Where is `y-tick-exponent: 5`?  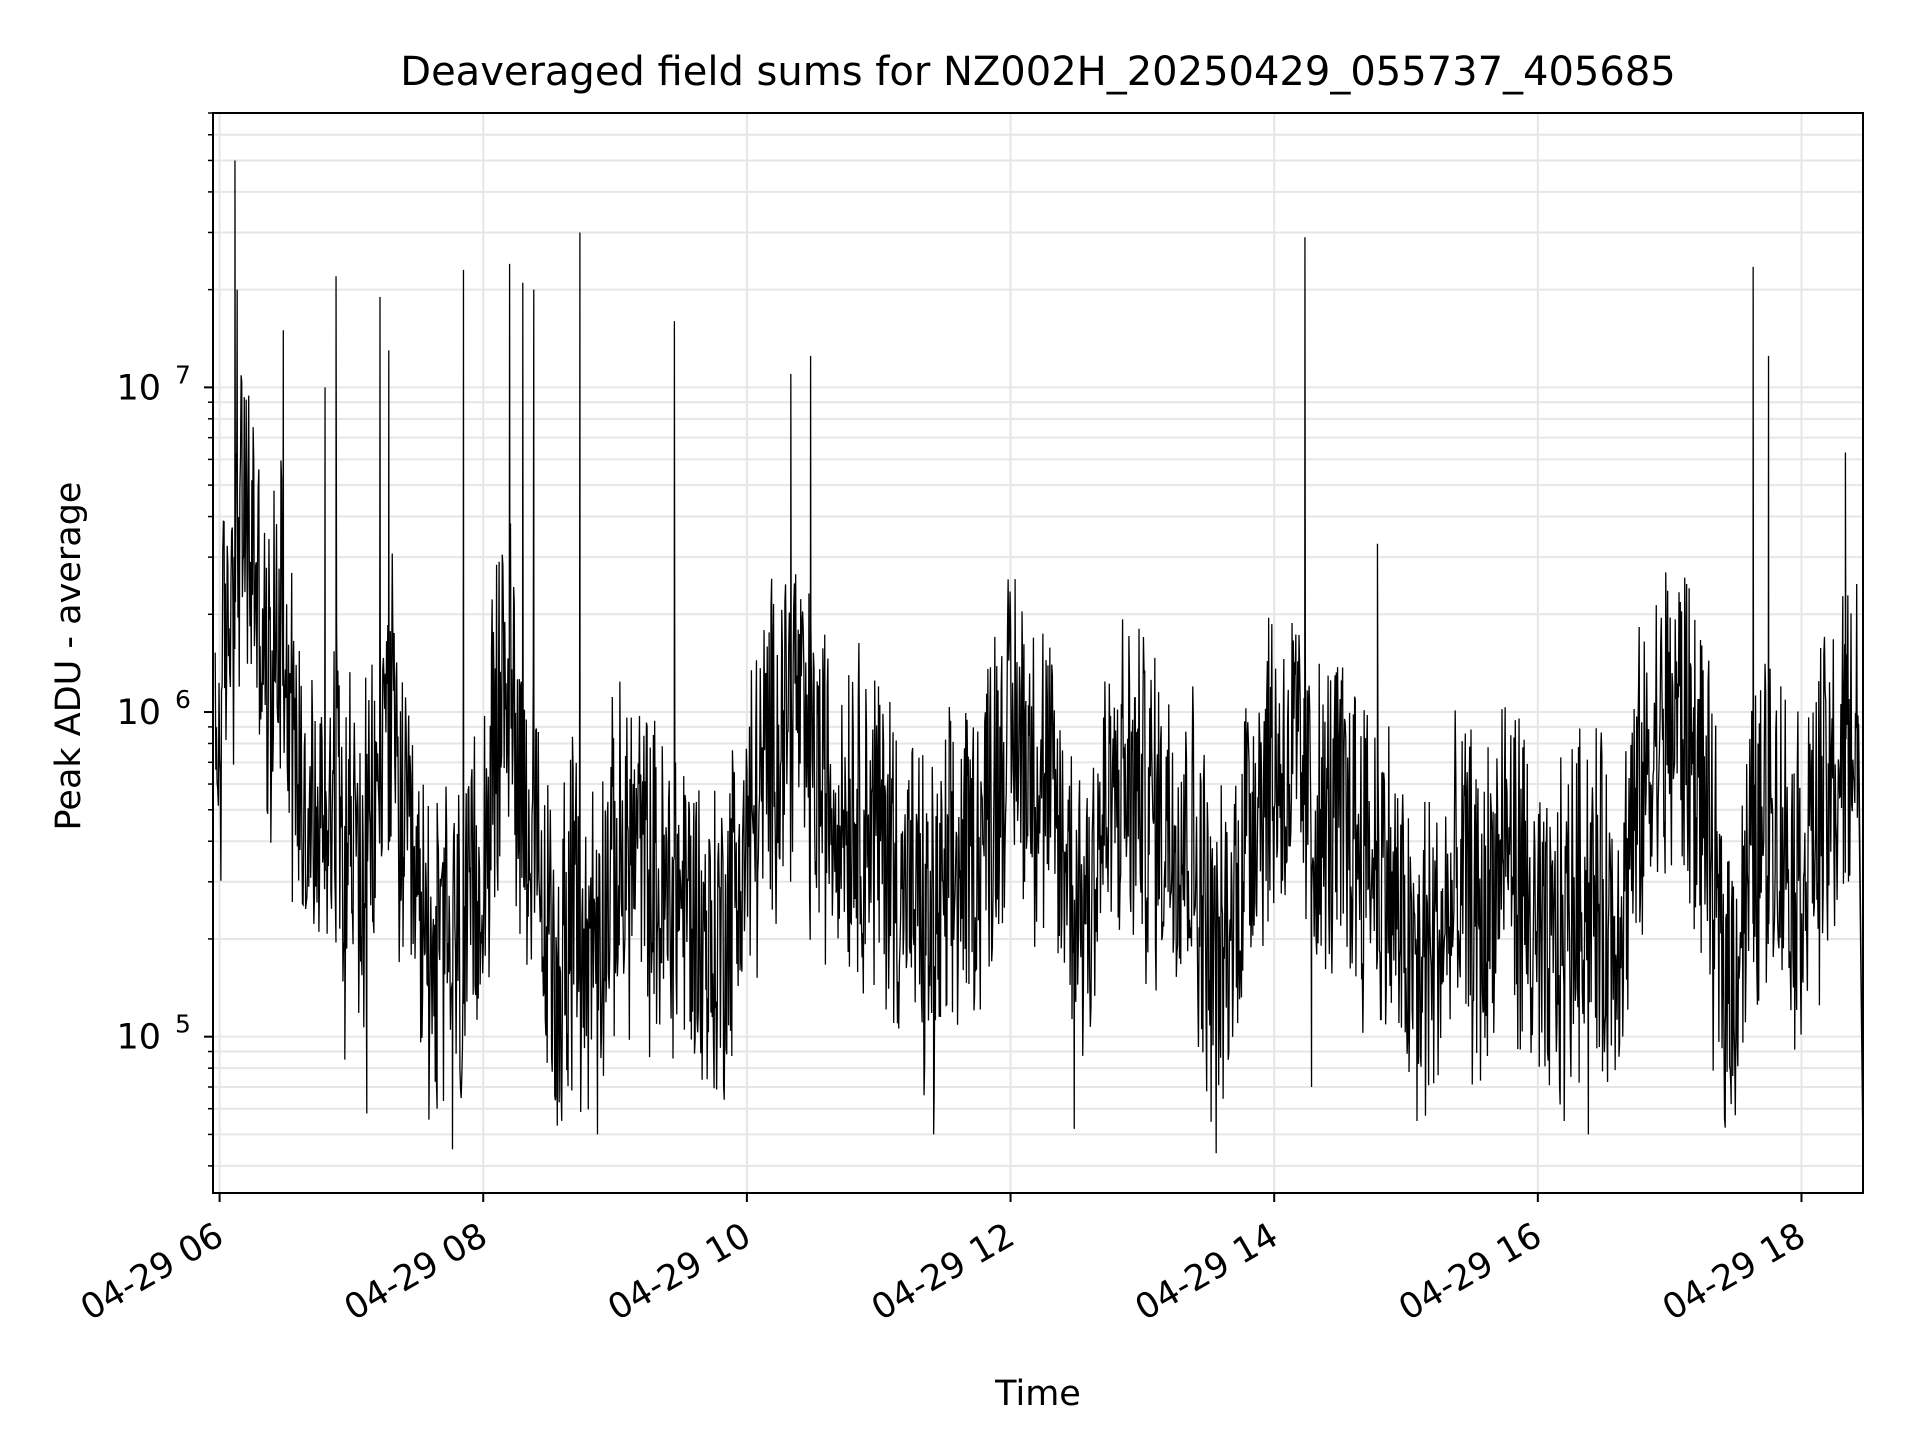
y-tick-exponent: 5 is located at coordinates (183, 1024).